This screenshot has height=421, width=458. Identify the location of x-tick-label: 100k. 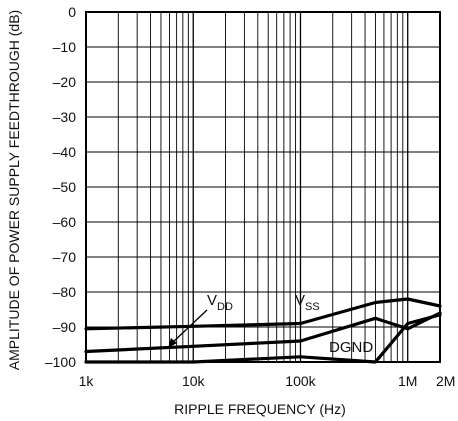
(300, 381).